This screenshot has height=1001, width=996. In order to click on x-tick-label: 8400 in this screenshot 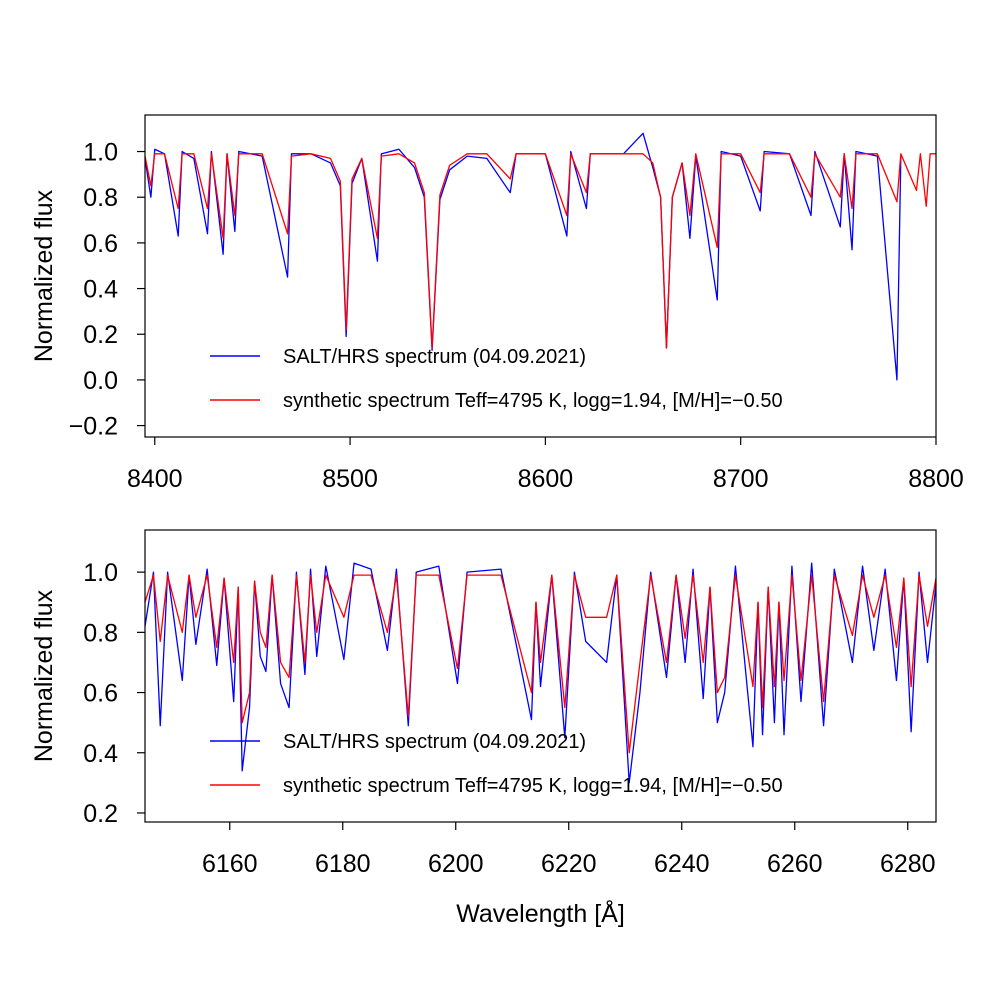, I will do `click(155, 479)`.